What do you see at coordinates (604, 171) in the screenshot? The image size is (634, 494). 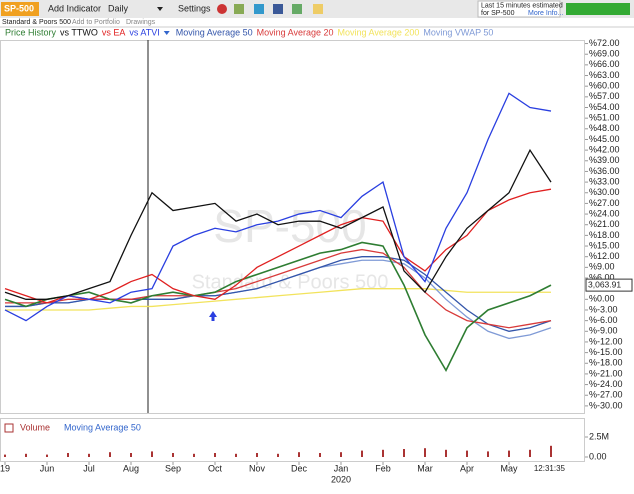 I see `y-tick-label: %36.00` at bounding box center [604, 171].